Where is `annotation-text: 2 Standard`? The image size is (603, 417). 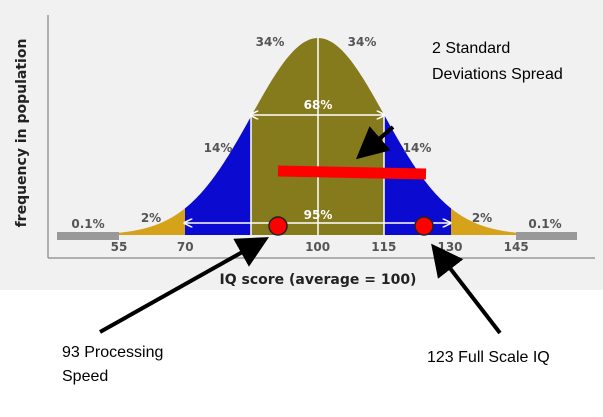
annotation-text: 2 Standard is located at coordinates (471, 48).